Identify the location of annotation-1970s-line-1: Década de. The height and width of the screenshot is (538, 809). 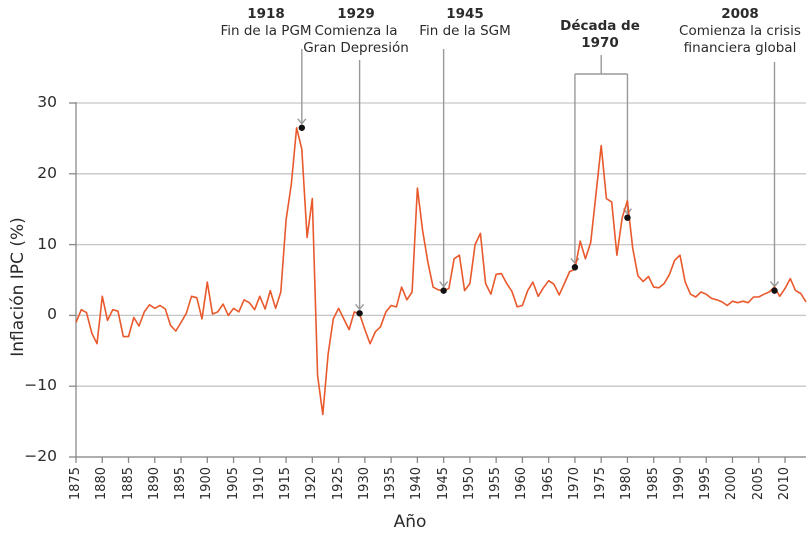
(600, 26).